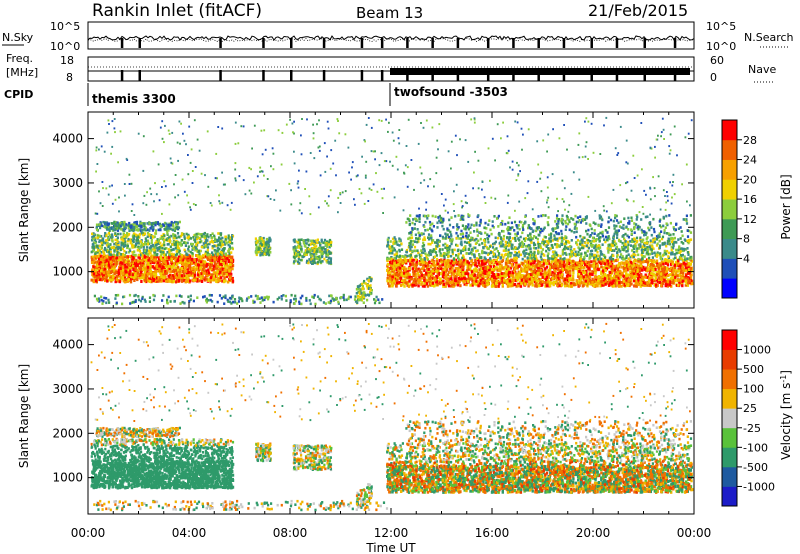 The image size is (800, 554). Describe the element at coordinates (189, 533) in the screenshot. I see `time-tick-label: 04:00` at that location.